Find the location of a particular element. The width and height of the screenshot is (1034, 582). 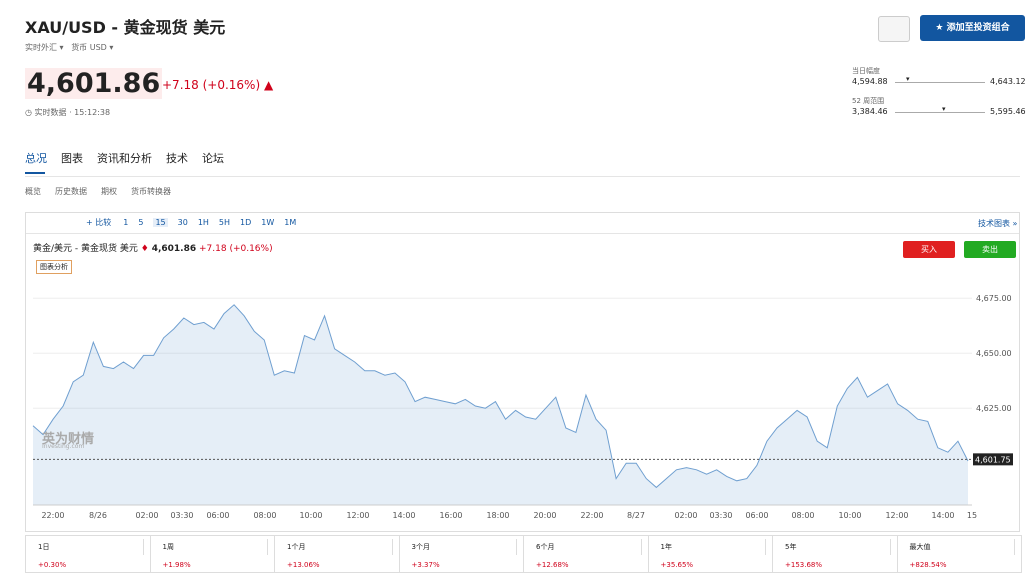

analysis-text: 图表分析 is located at coordinates (54, 267).